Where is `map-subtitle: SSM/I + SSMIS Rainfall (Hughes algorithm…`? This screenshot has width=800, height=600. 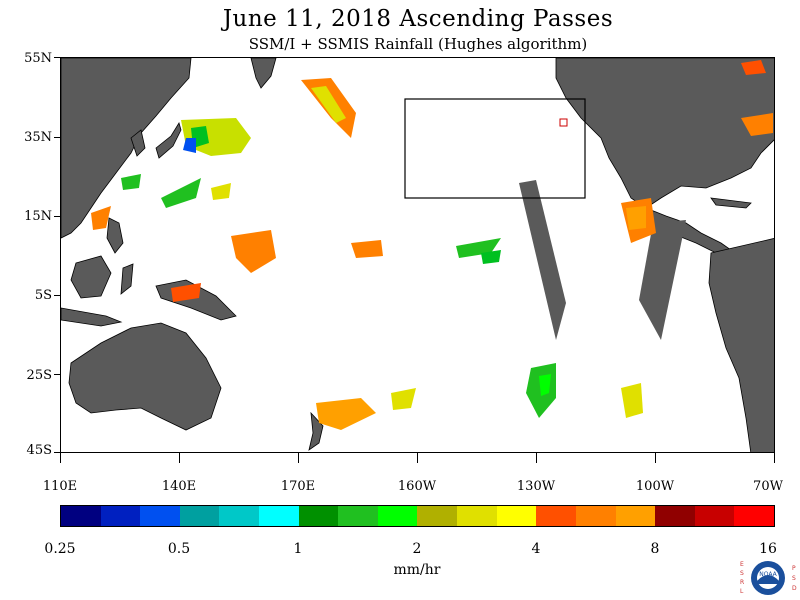
map-subtitle: SSM/I + SSMIS Rainfall (Hughes algorithm… is located at coordinates (418, 44).